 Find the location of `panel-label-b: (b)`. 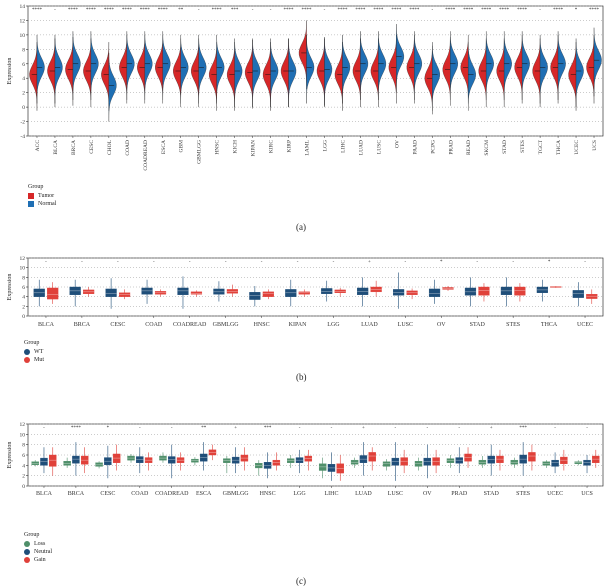

panel-label-b: (b) is located at coordinates (301, 377).